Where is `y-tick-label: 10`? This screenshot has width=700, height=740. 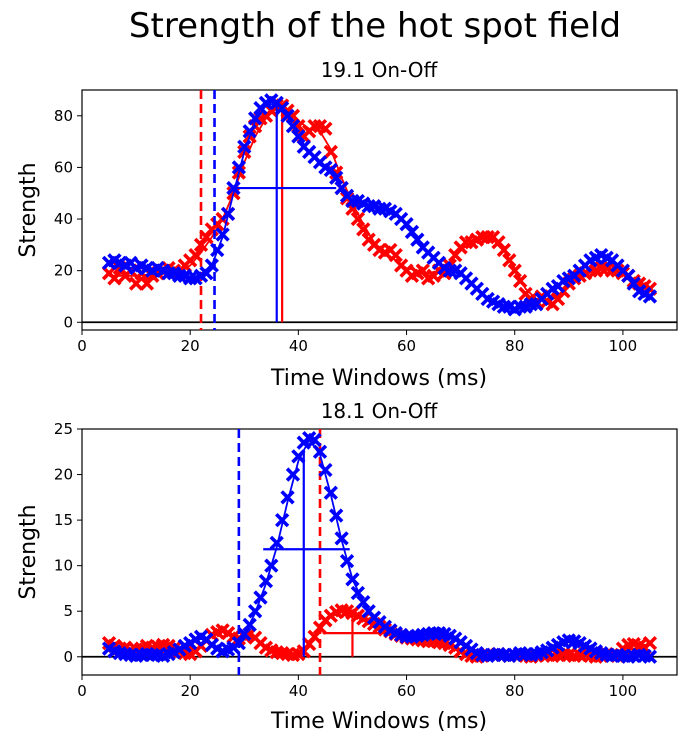 y-tick-label: 10 is located at coordinates (63, 566).